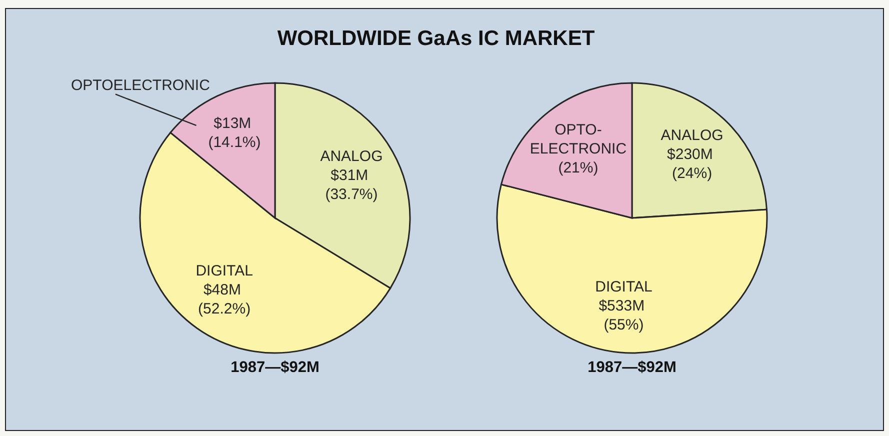 The image size is (889, 436). I want to click on data-label: (21%), so click(578, 168).